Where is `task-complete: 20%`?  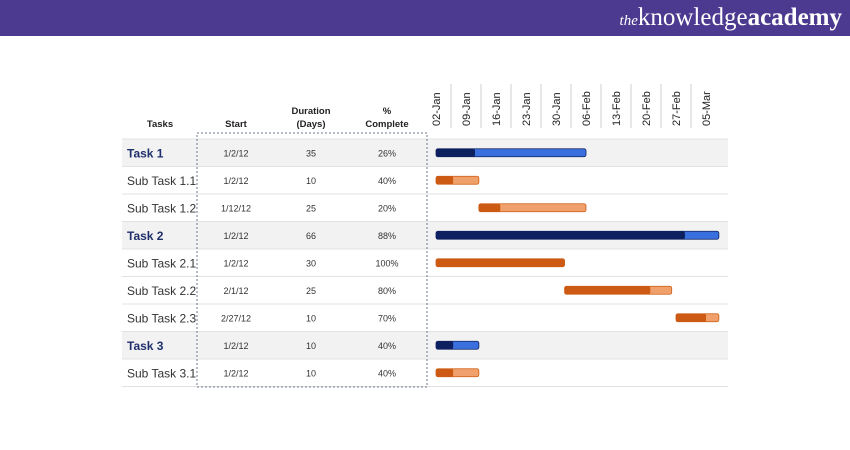 task-complete: 20% is located at coordinates (387, 208).